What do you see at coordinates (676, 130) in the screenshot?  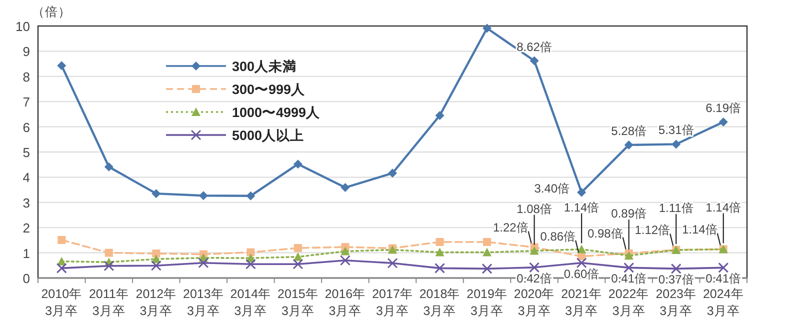 I see `data-label: 5.31倍` at bounding box center [676, 130].